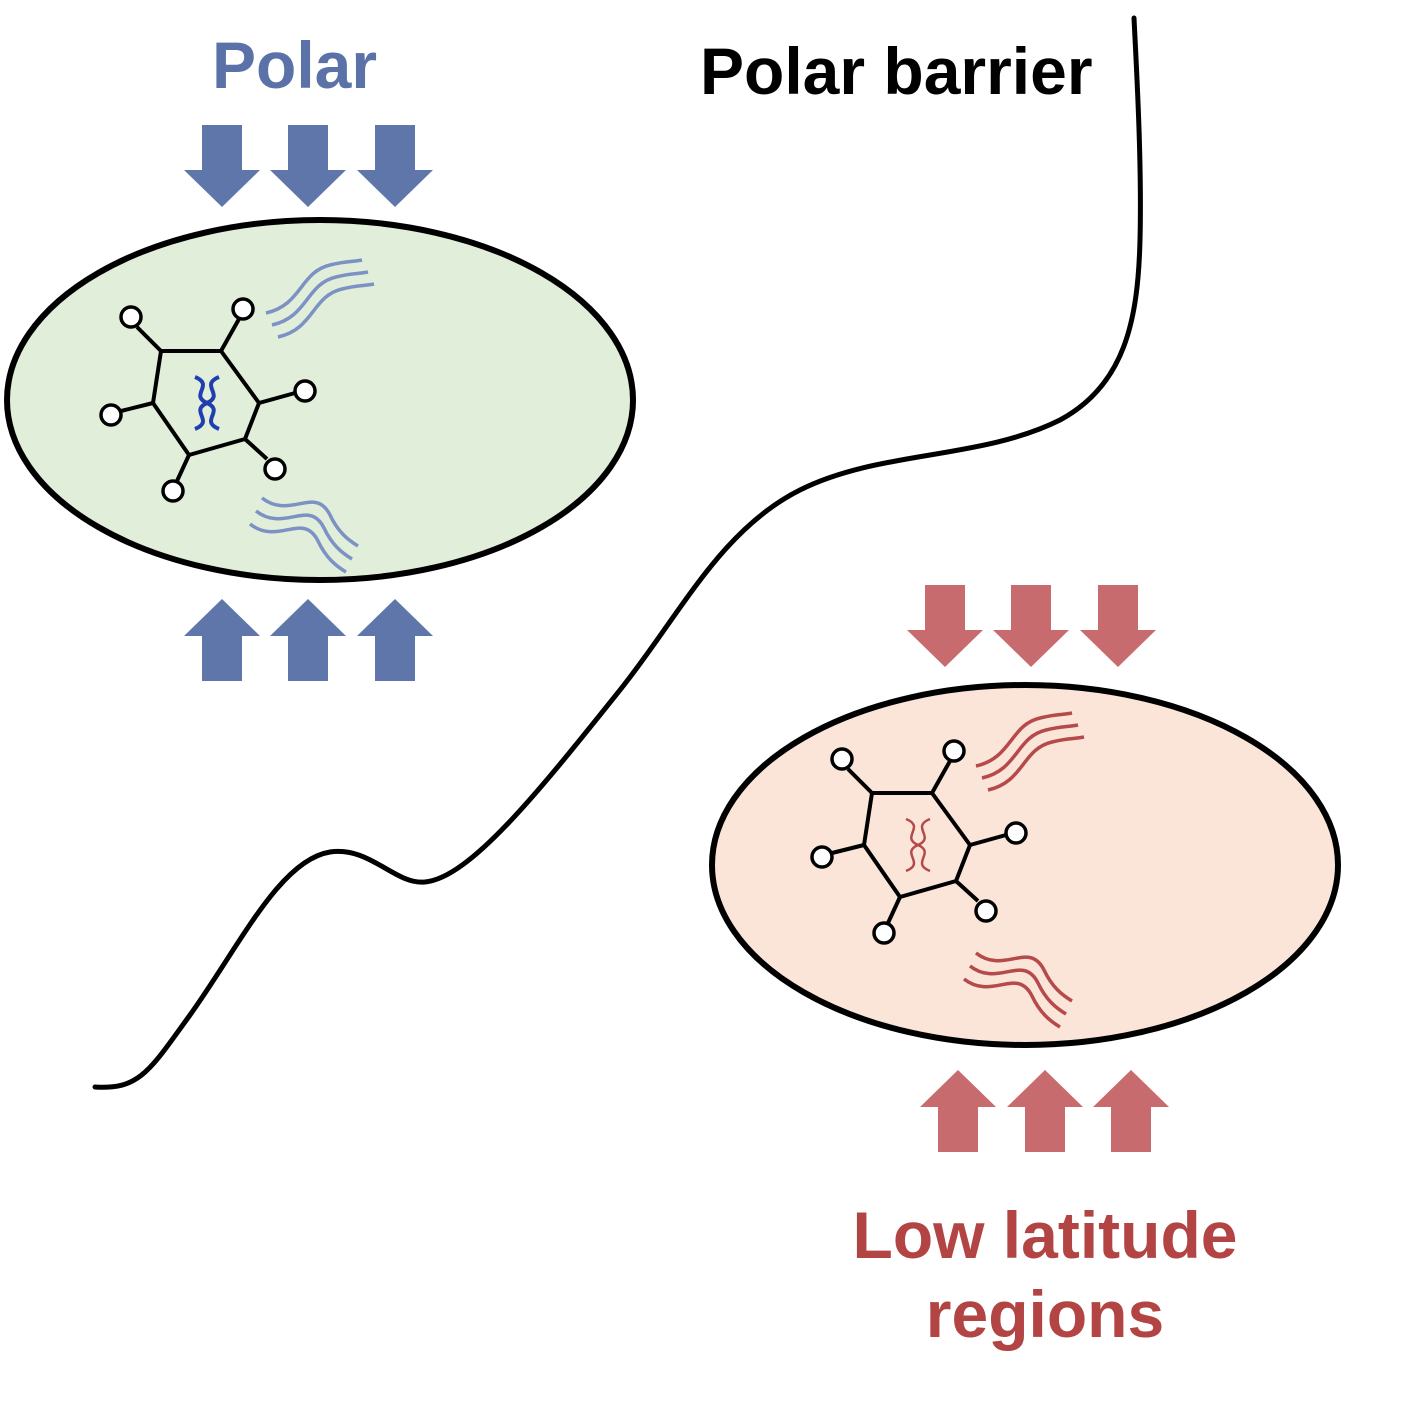 The image size is (1402, 1412). I want to click on low-bottom-arrows, so click(1044, 1111).